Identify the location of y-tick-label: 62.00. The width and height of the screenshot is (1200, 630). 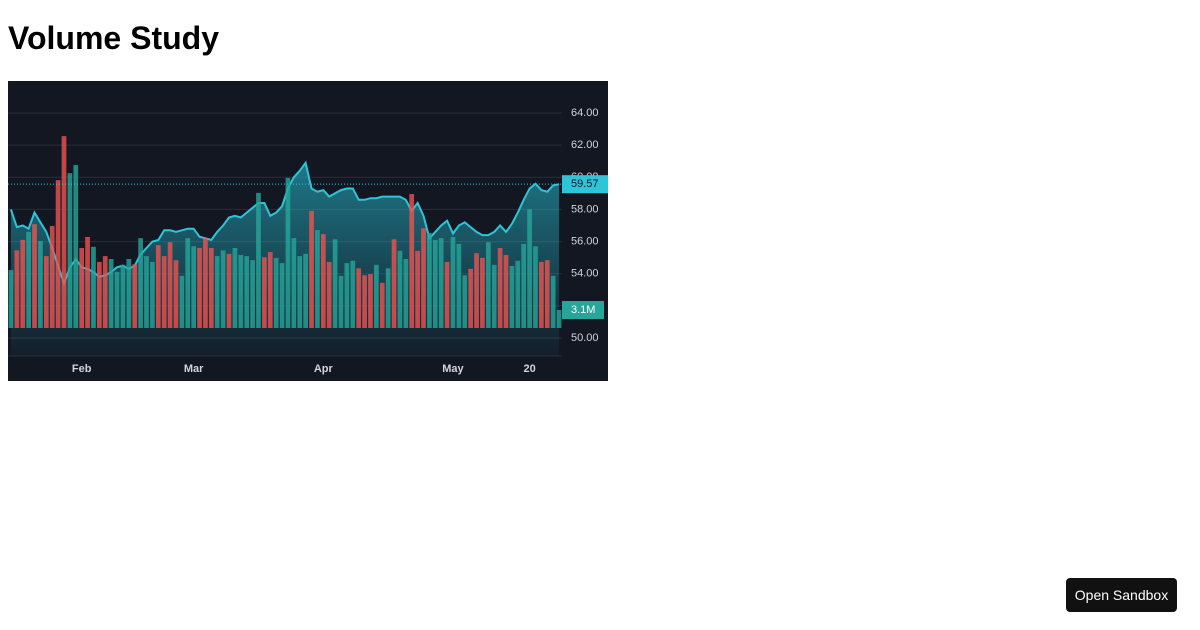
(585, 145).